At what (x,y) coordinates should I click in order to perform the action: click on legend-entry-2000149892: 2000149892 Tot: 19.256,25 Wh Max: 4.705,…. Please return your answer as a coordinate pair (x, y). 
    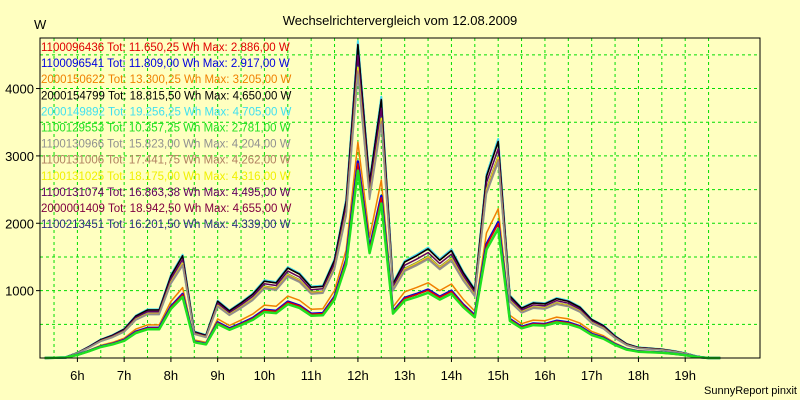
    Looking at the image, I should click on (166, 112).